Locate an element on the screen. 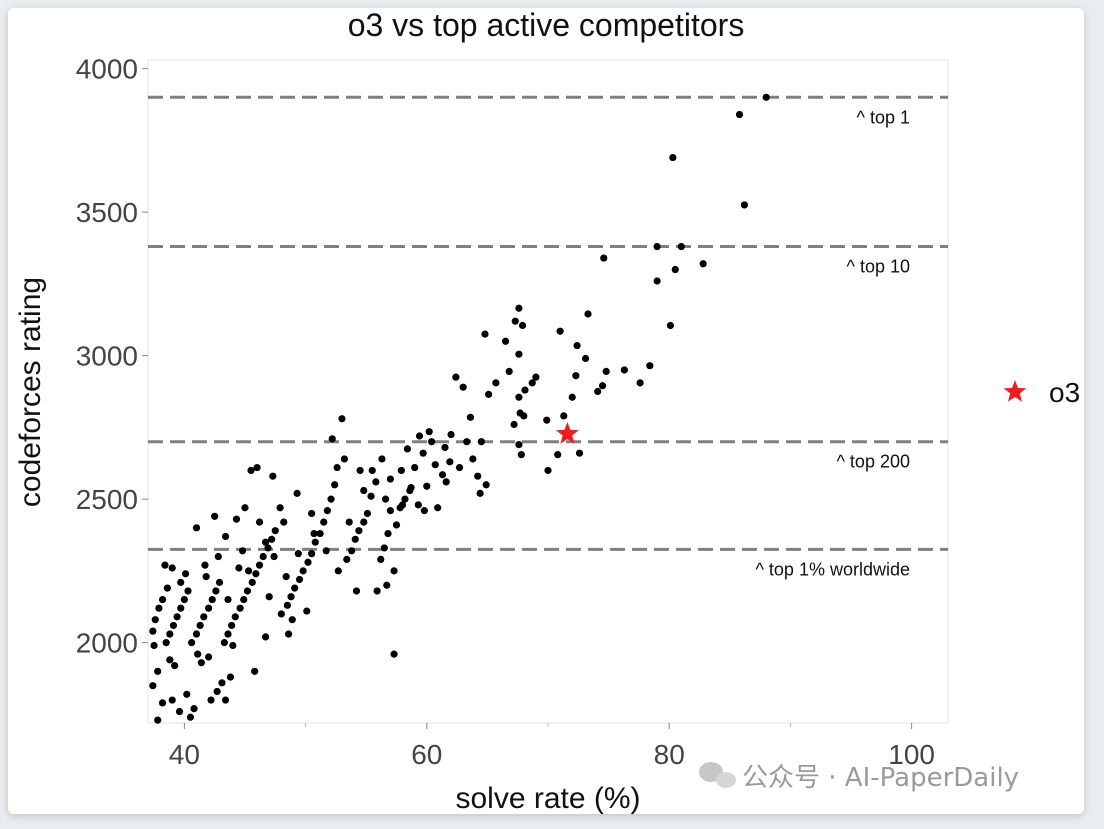 The image size is (1104, 829). y-axis-label: codeforces rating is located at coordinates (30, 392).